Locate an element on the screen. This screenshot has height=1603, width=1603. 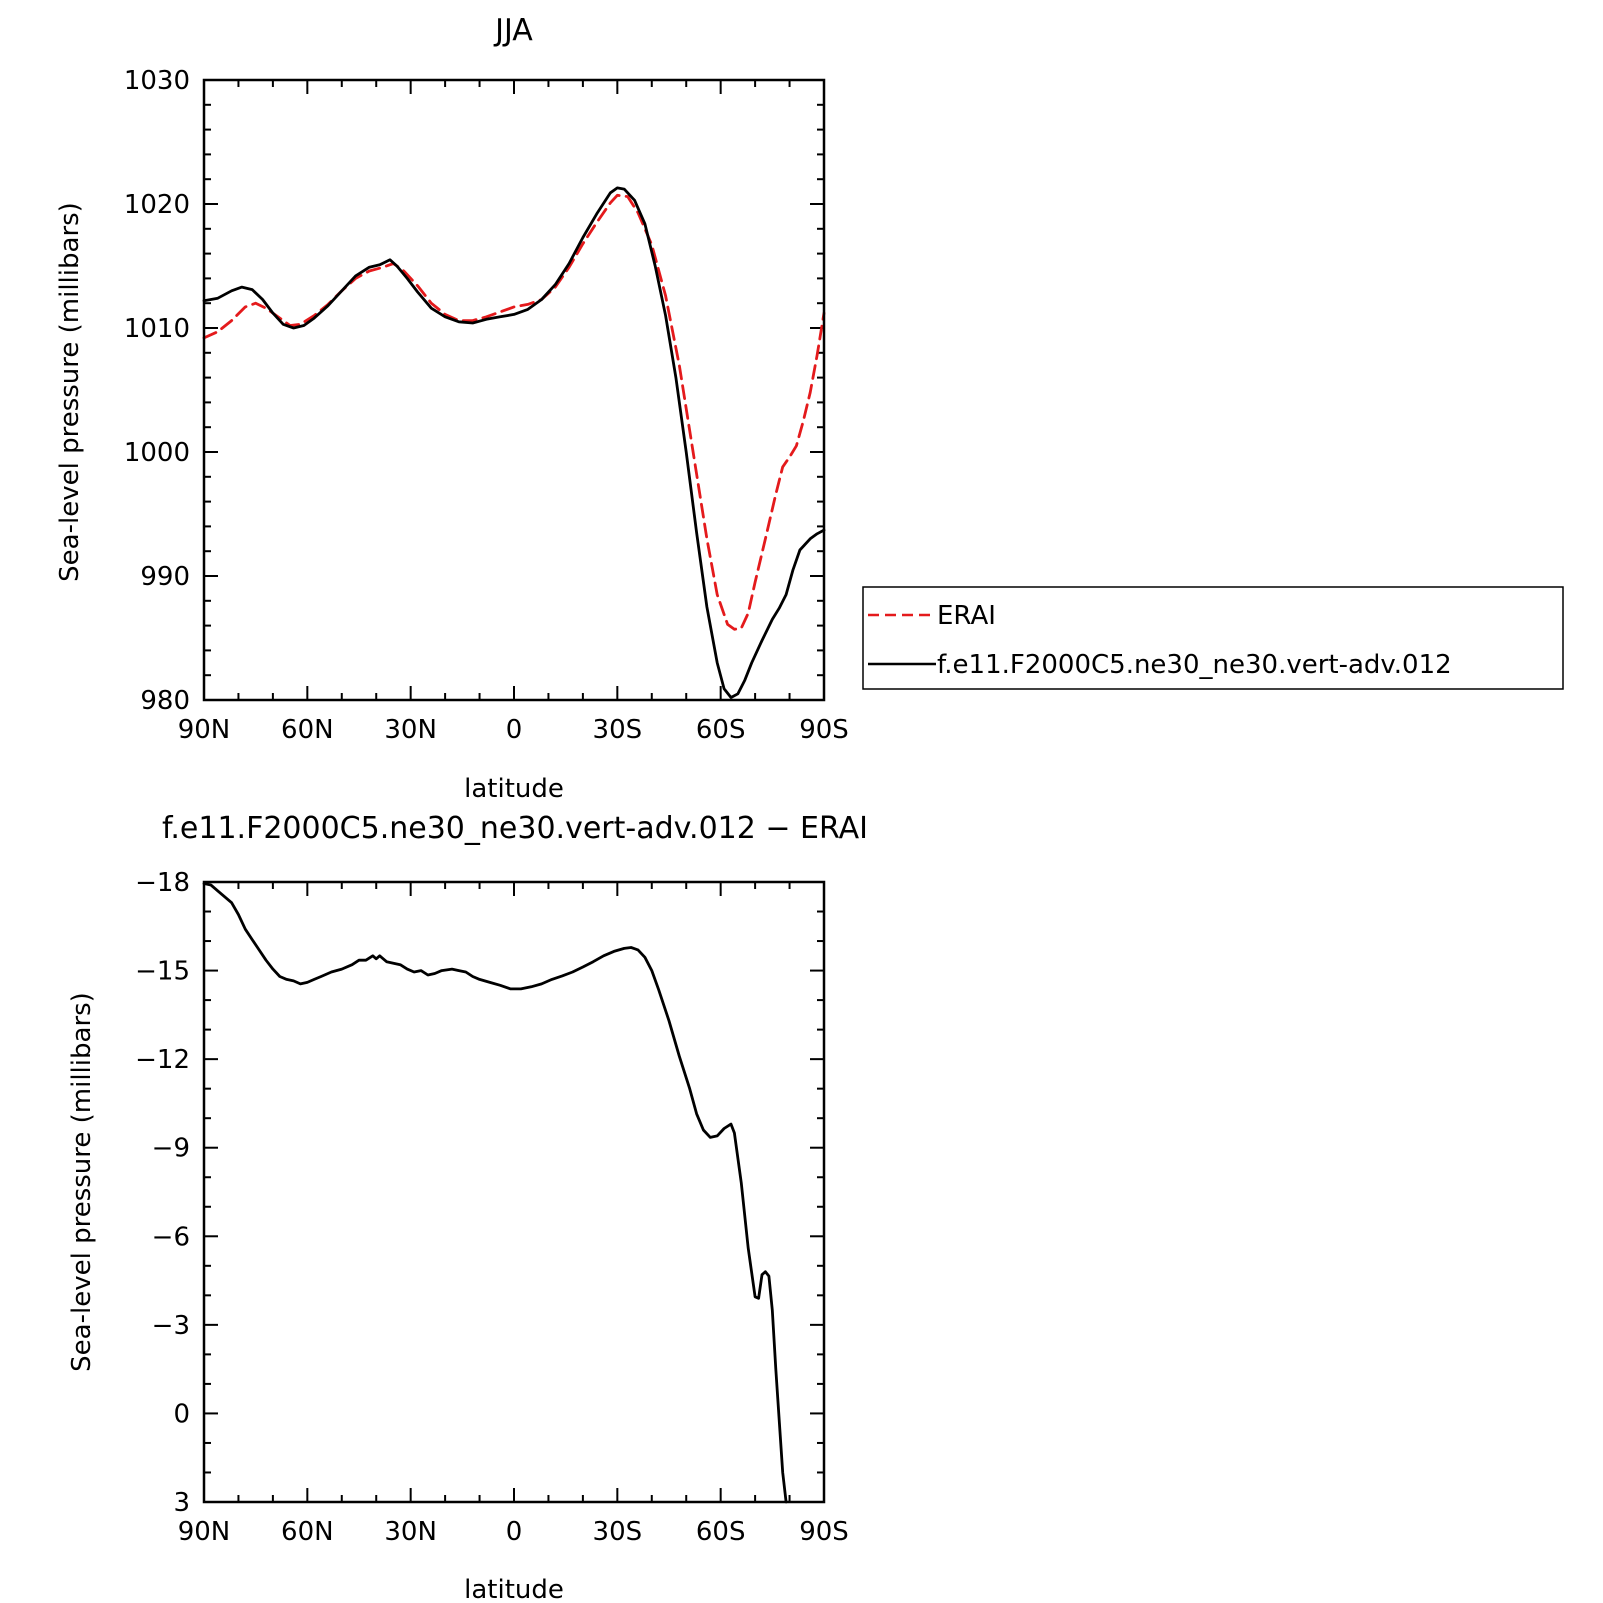
top-y-tick-label: 1020 is located at coordinates (157, 205).